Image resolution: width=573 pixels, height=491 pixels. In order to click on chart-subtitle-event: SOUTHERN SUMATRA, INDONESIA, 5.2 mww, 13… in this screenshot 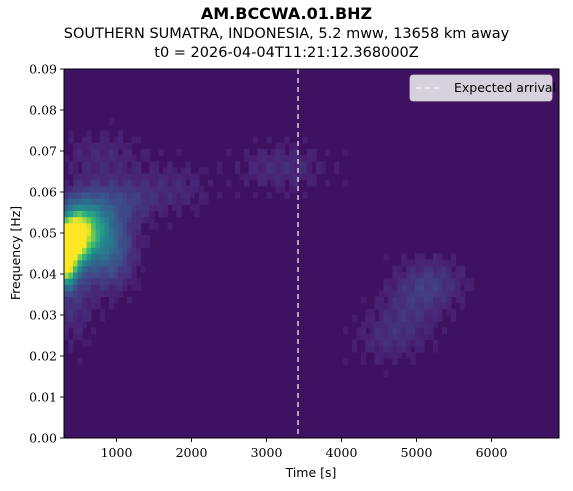, I will do `click(286, 34)`.